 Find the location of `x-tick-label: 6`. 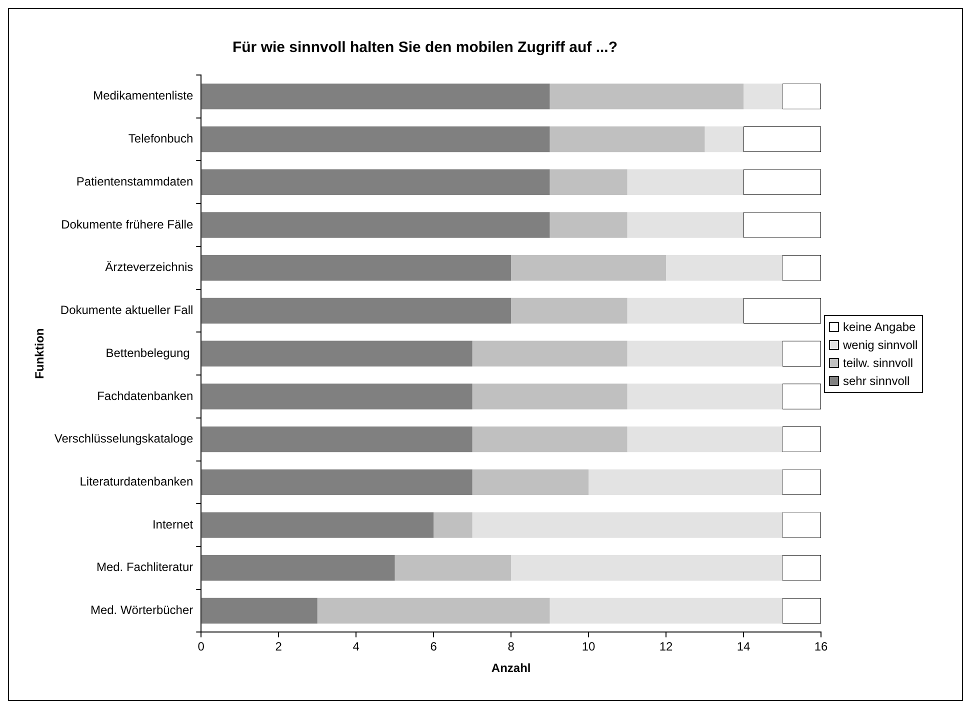

x-tick-label: 6 is located at coordinates (434, 647).